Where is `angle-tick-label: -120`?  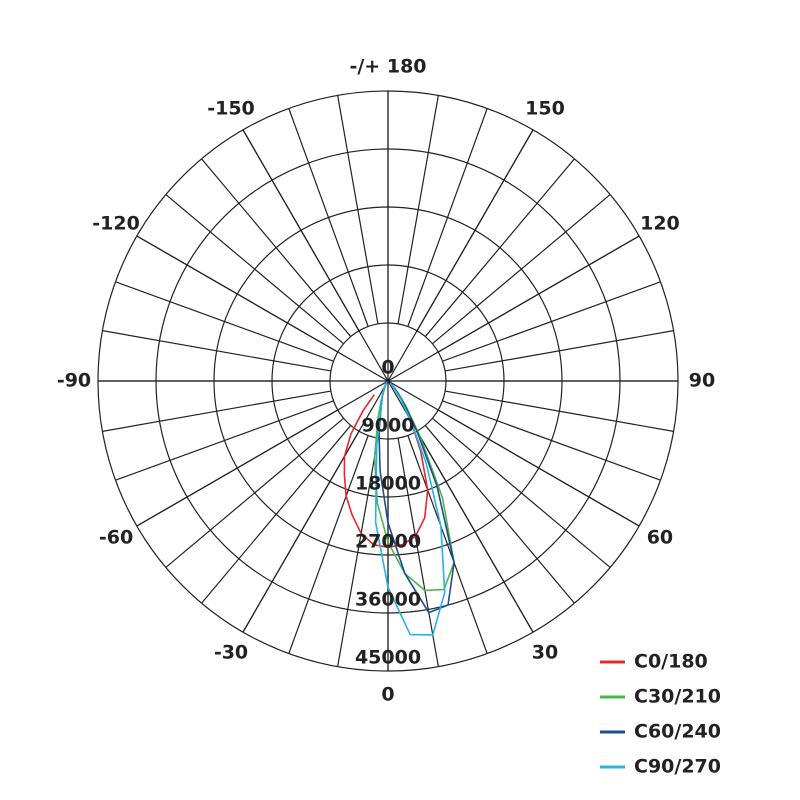 angle-tick-label: -120 is located at coordinates (116, 224).